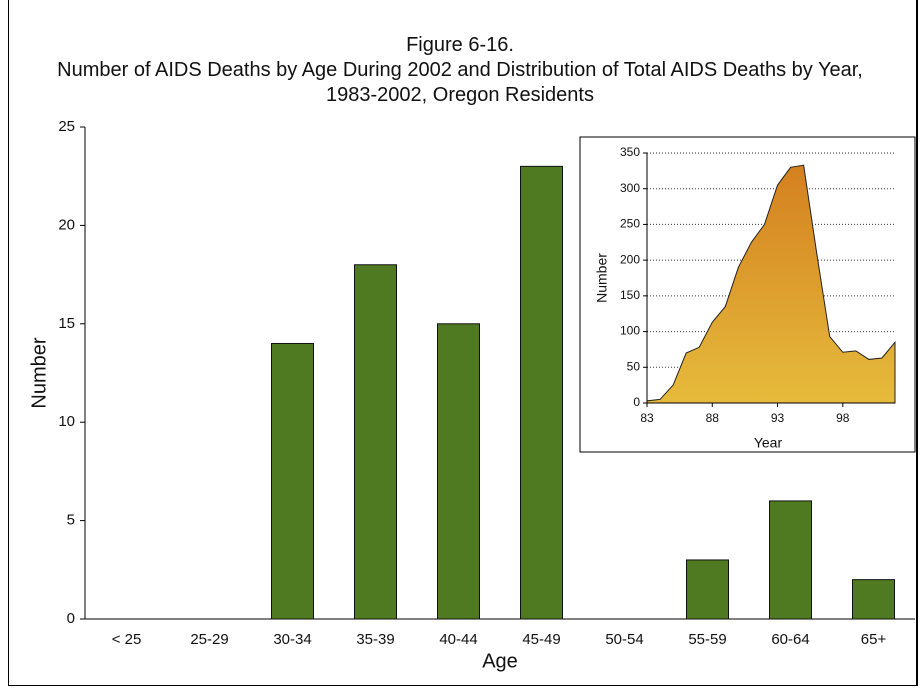  What do you see at coordinates (771, 284) in the screenshot?
I see `area` at bounding box center [771, 284].